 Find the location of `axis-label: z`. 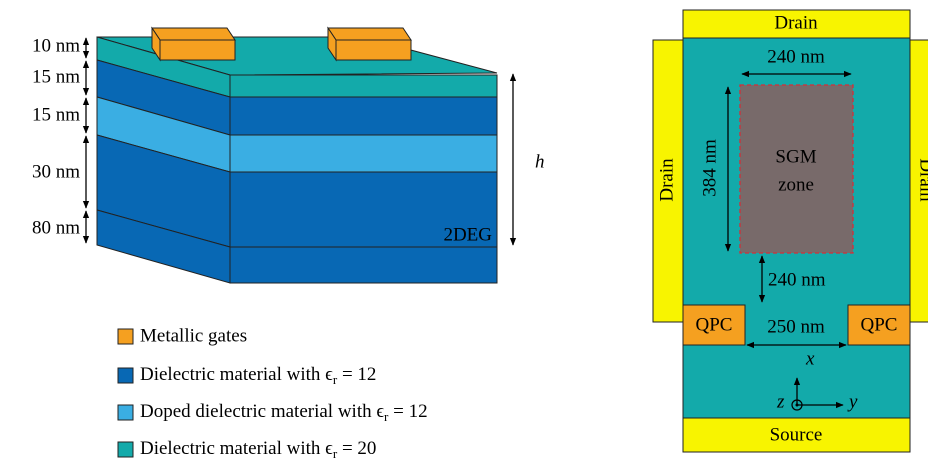

axis-label: z is located at coordinates (780, 401).